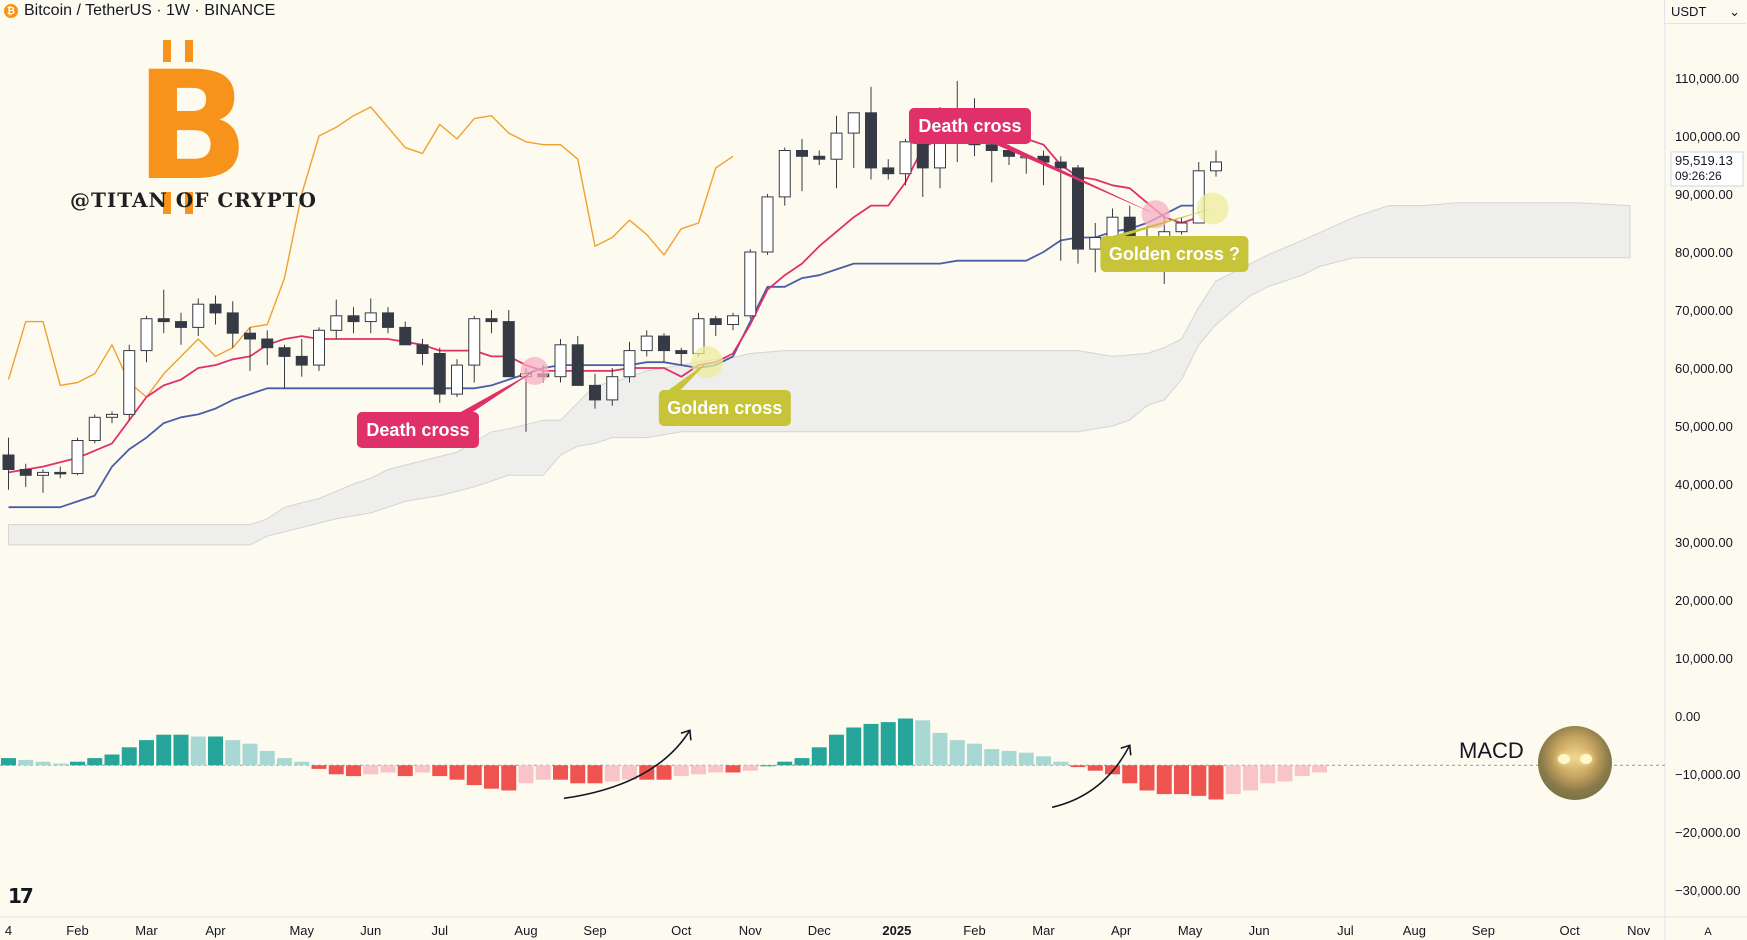  What do you see at coordinates (1704, 658) in the screenshot?
I see `price-scale-tick-label: 10,000.00` at bounding box center [1704, 658].